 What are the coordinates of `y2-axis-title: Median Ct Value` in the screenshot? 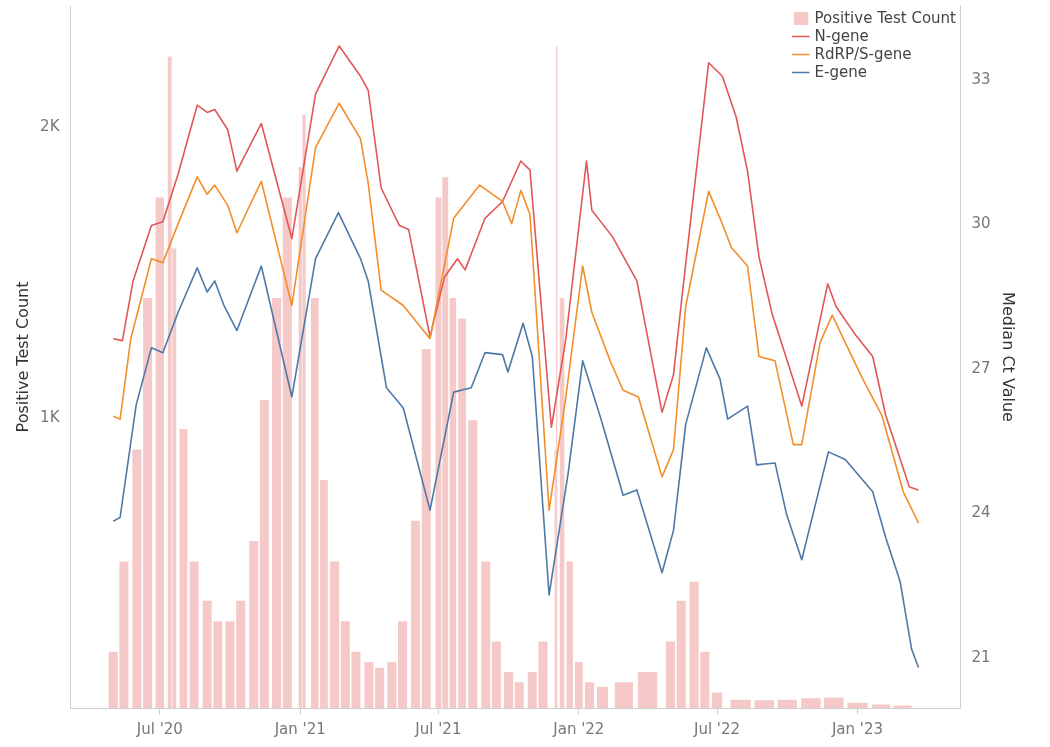 It's located at (1008, 357).